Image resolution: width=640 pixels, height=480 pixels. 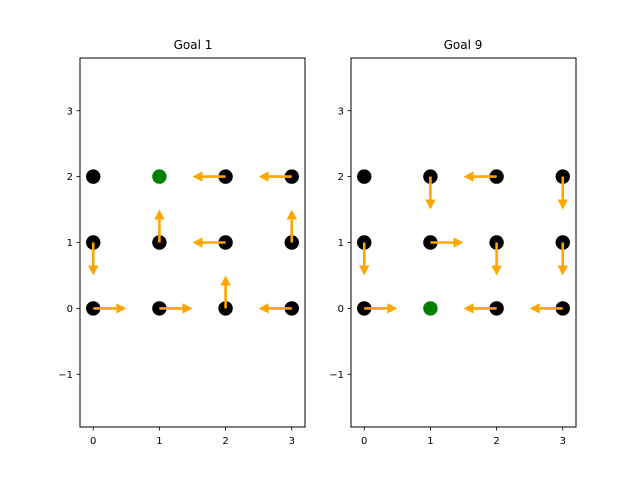 What do you see at coordinates (193, 45) in the screenshot?
I see `subplot-title: Goal 1` at bounding box center [193, 45].